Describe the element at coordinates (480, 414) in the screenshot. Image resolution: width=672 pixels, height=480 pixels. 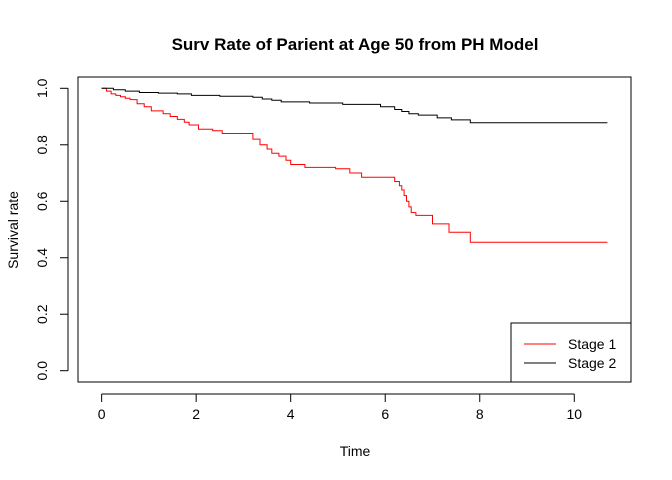
I see `x-tick-label: 8` at that location.